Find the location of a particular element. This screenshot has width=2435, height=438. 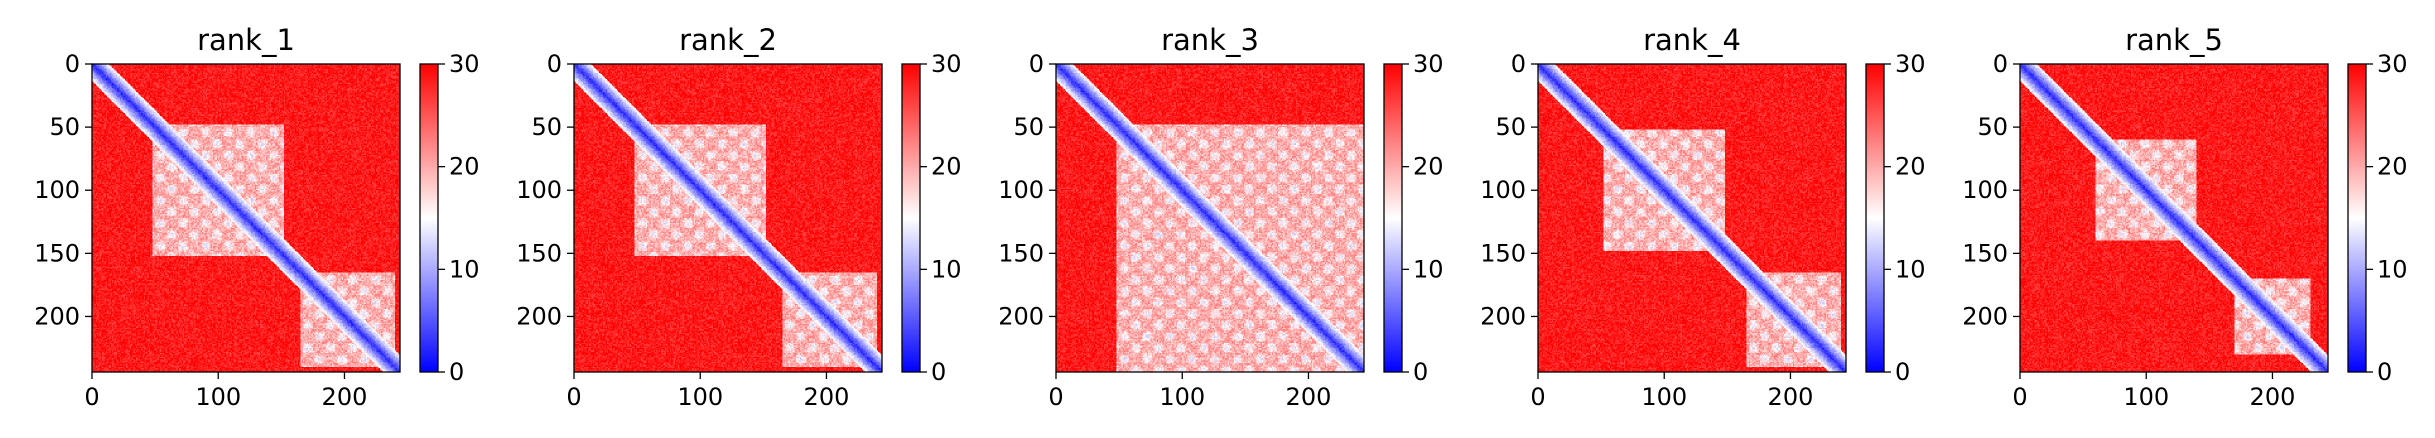

chart-title: rank_3 is located at coordinates (1210, 40).